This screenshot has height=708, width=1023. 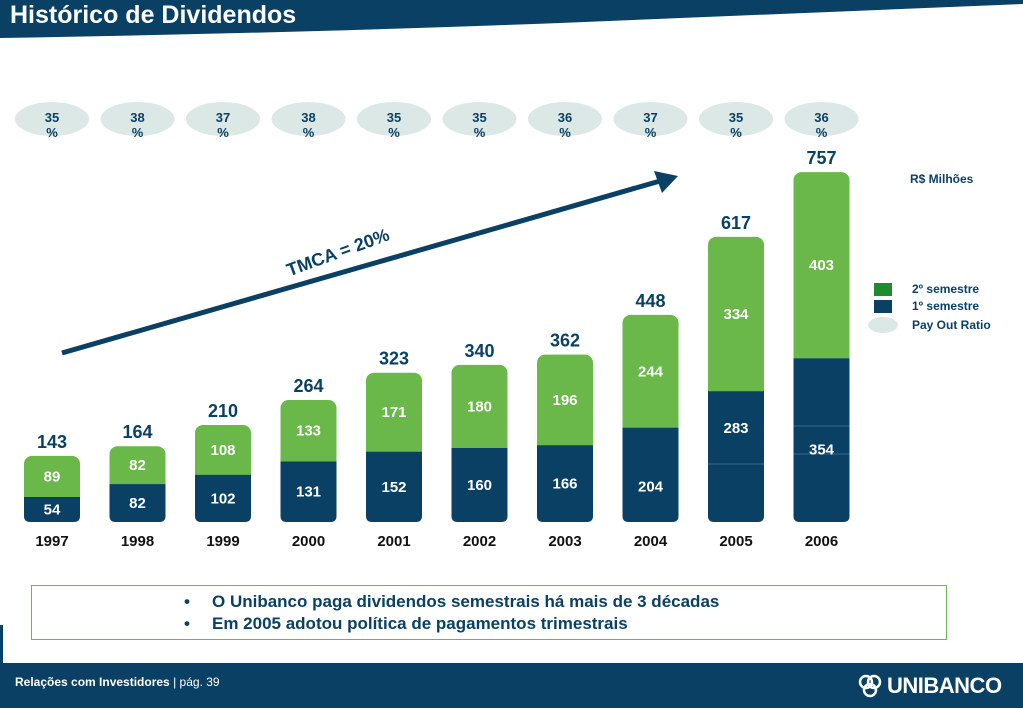 What do you see at coordinates (222, 450) in the screenshot?
I see `data-label-second-semester: 108` at bounding box center [222, 450].